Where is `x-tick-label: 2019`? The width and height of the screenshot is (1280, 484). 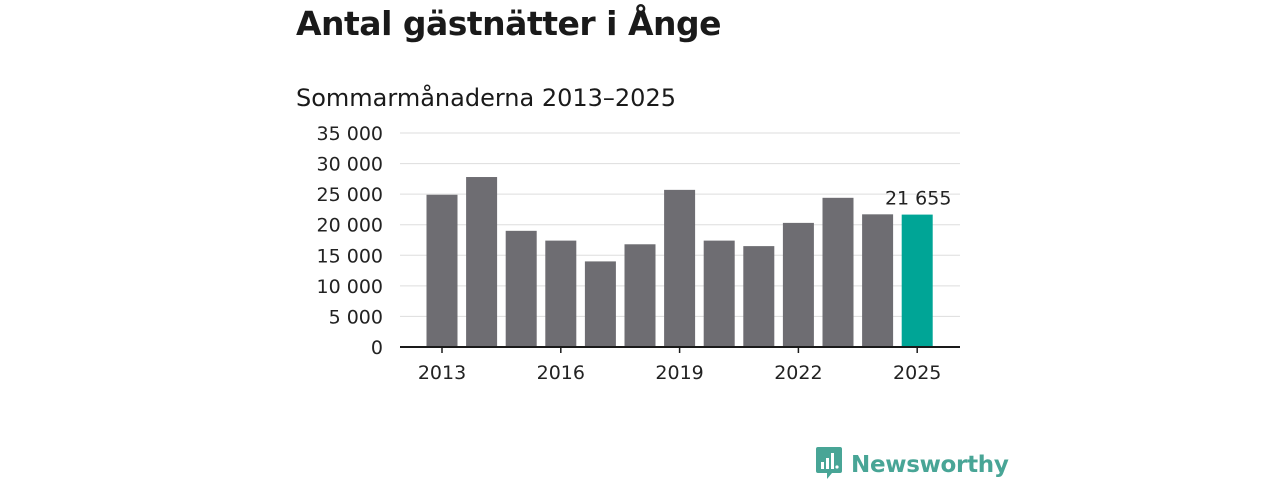
x-tick-label: 2019 is located at coordinates (679, 373).